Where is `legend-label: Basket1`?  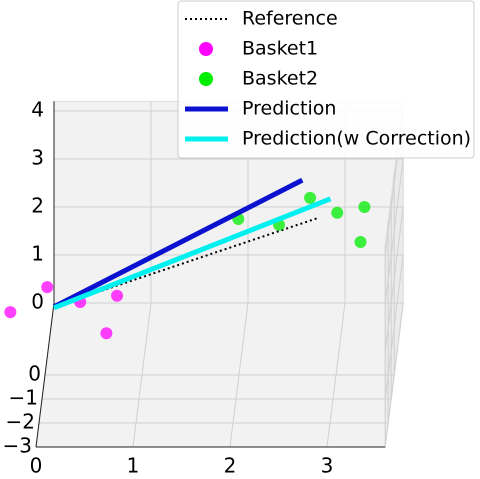 legend-label: Basket1 is located at coordinates (280, 49).